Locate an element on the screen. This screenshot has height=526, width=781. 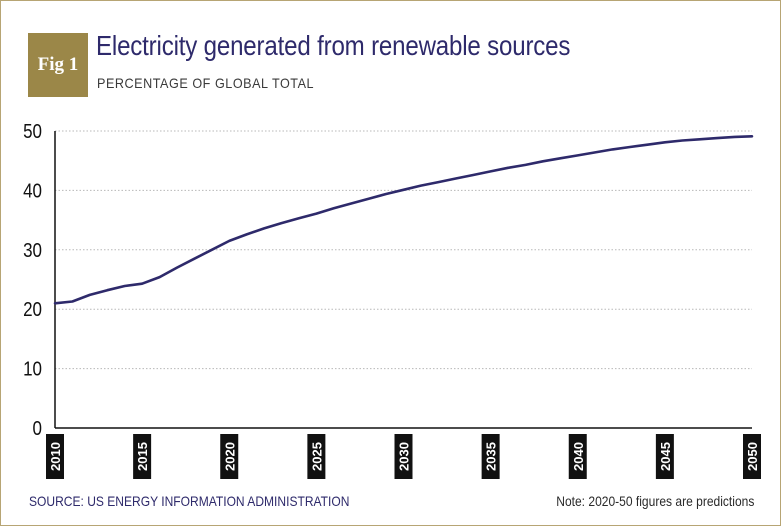
y-tick-label: 20 is located at coordinates (32, 309).